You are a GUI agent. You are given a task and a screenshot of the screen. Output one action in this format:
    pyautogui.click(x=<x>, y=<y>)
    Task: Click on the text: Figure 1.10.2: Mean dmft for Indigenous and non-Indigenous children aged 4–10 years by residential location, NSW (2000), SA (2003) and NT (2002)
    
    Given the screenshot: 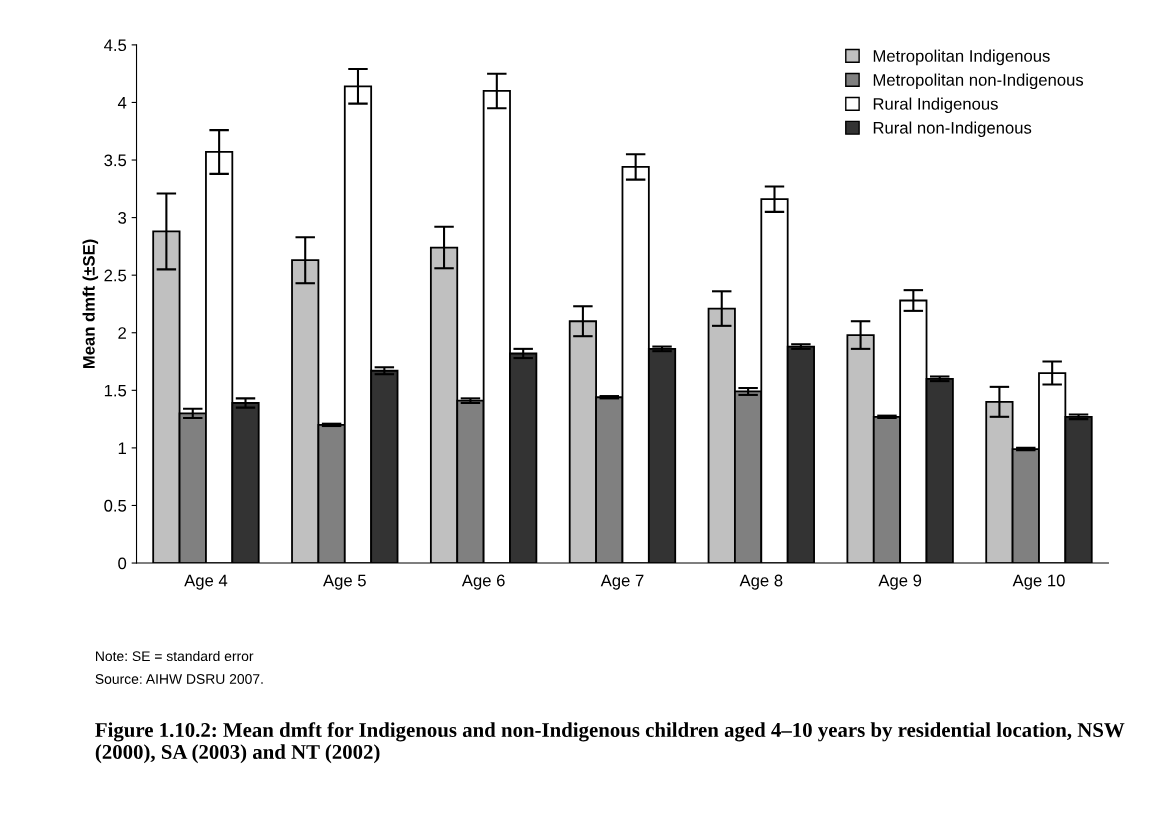 What is the action you would take?
    pyautogui.click(x=610, y=743)
    